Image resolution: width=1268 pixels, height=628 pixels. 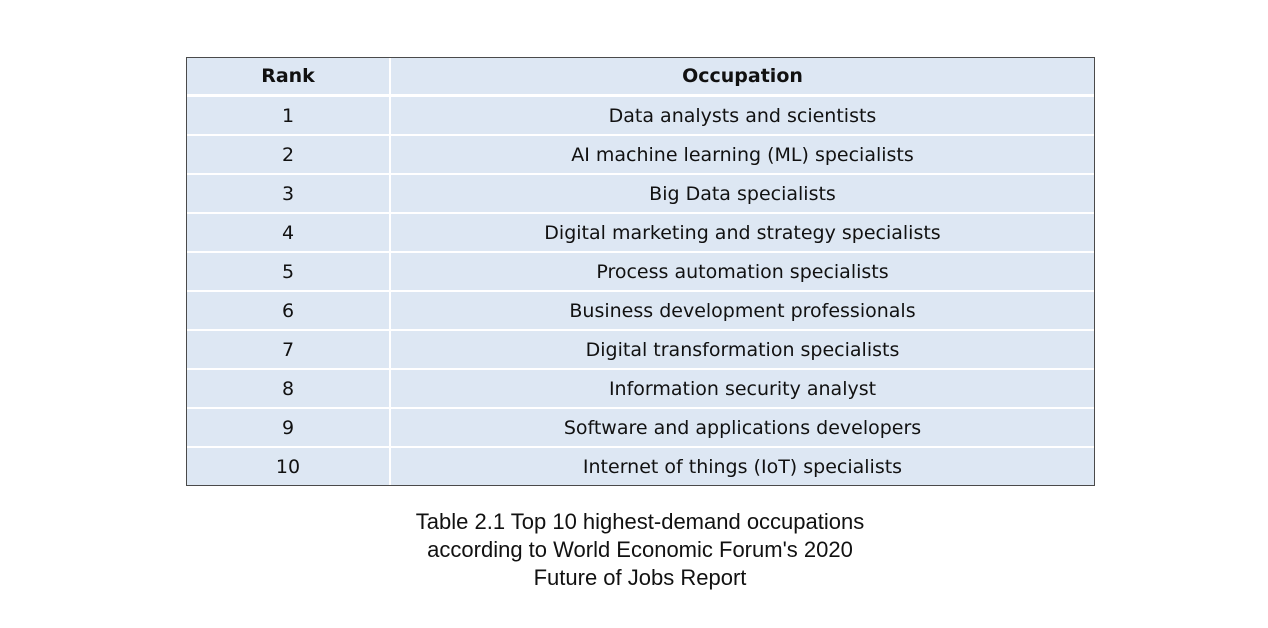 What do you see at coordinates (289, 349) in the screenshot?
I see `rank-cell: 7` at bounding box center [289, 349].